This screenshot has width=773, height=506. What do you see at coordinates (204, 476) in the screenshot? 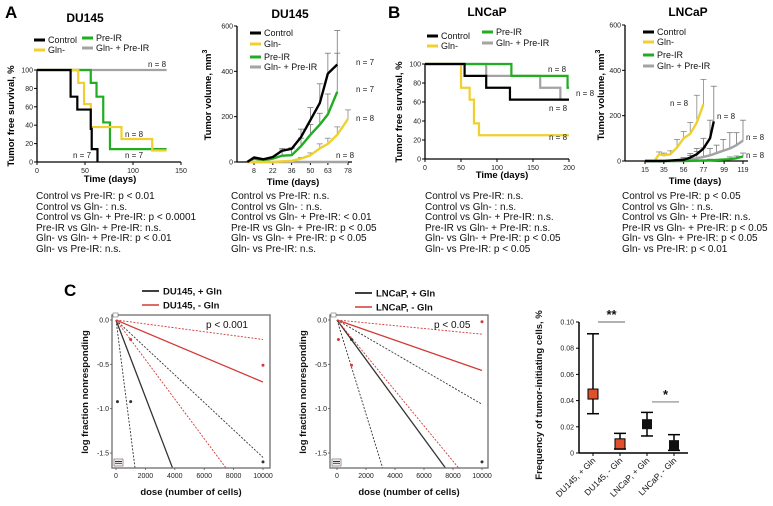
I see `x-tick-label: 6000` at bounding box center [204, 476].